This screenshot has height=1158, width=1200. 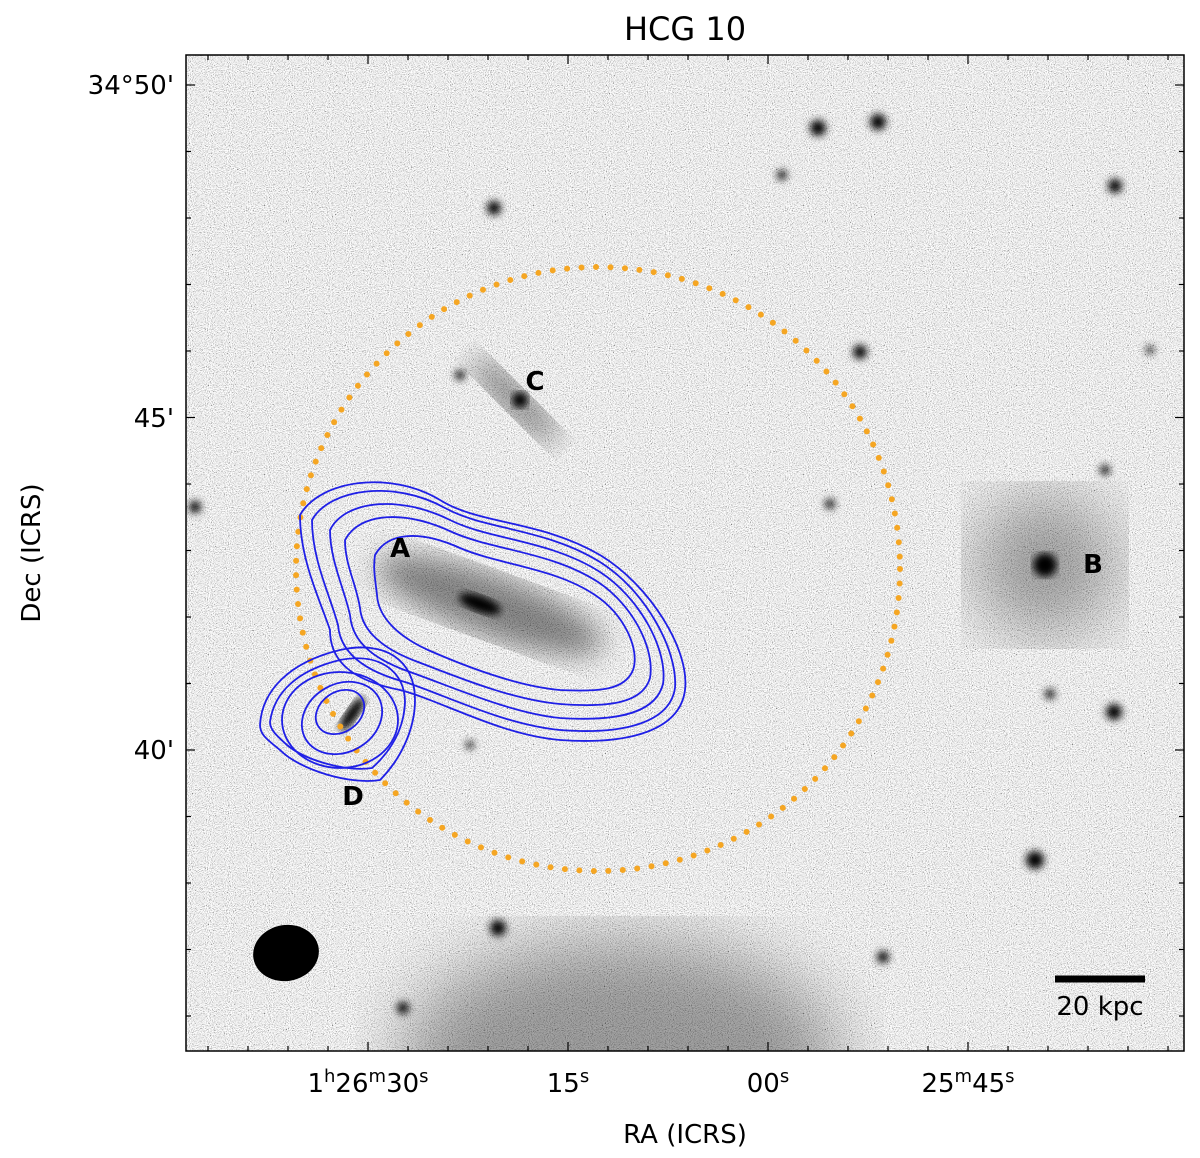 What do you see at coordinates (315, 1084) in the screenshot?
I see `tick-number: 1` at bounding box center [315, 1084].